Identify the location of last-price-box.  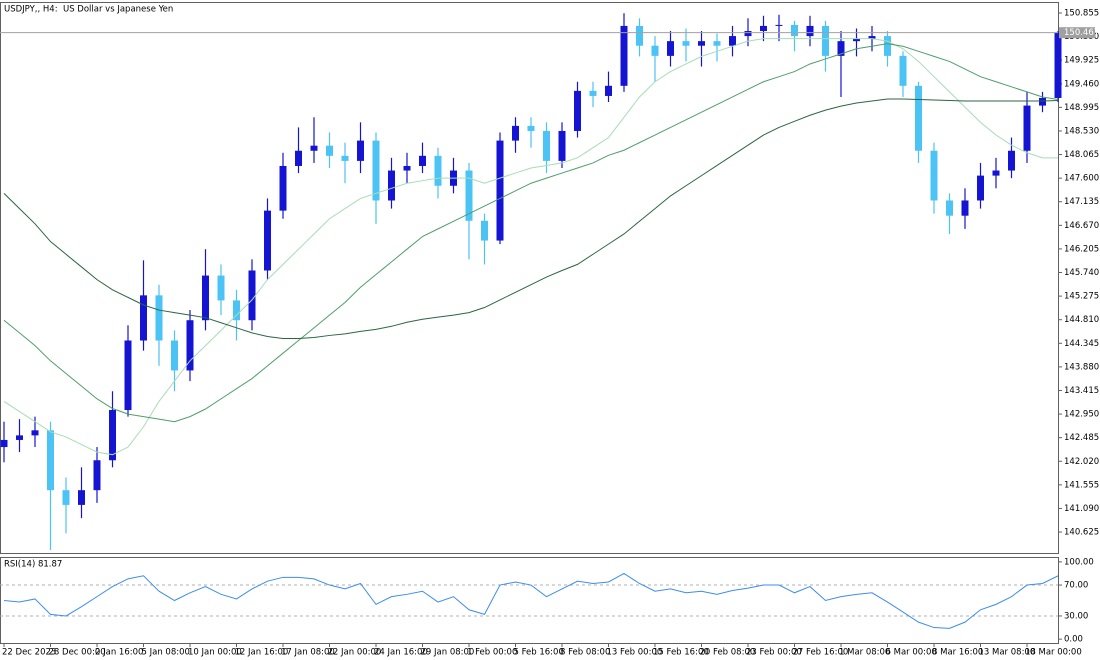
(1077, 33).